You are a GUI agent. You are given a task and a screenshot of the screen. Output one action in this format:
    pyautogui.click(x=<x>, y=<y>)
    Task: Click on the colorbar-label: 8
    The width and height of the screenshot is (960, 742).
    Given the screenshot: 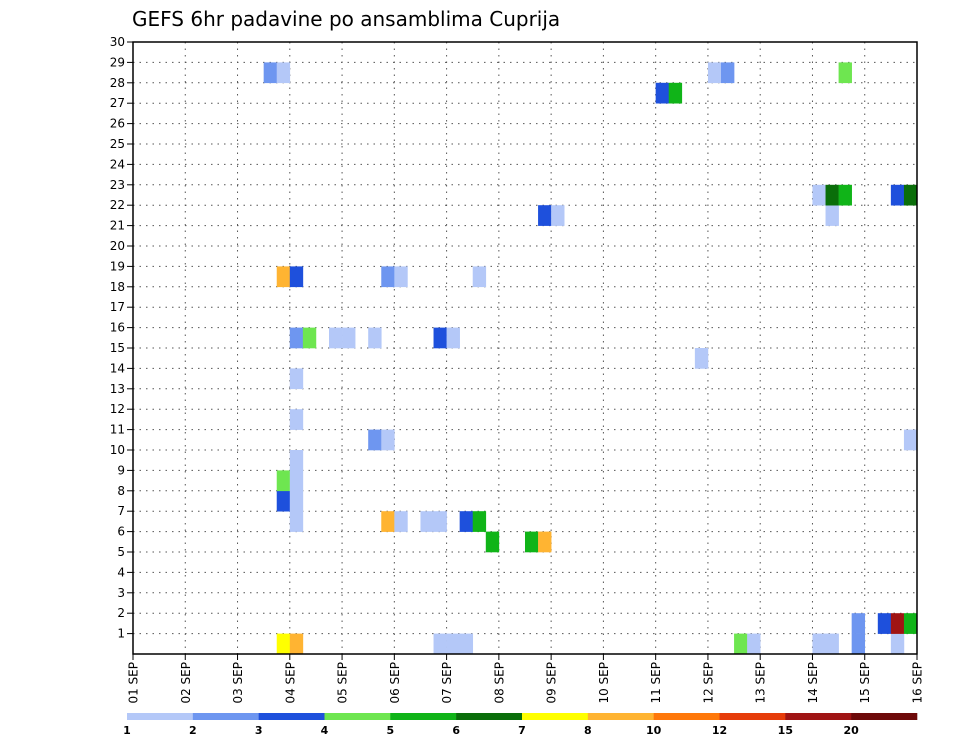 What is the action you would take?
    pyautogui.click(x=588, y=730)
    